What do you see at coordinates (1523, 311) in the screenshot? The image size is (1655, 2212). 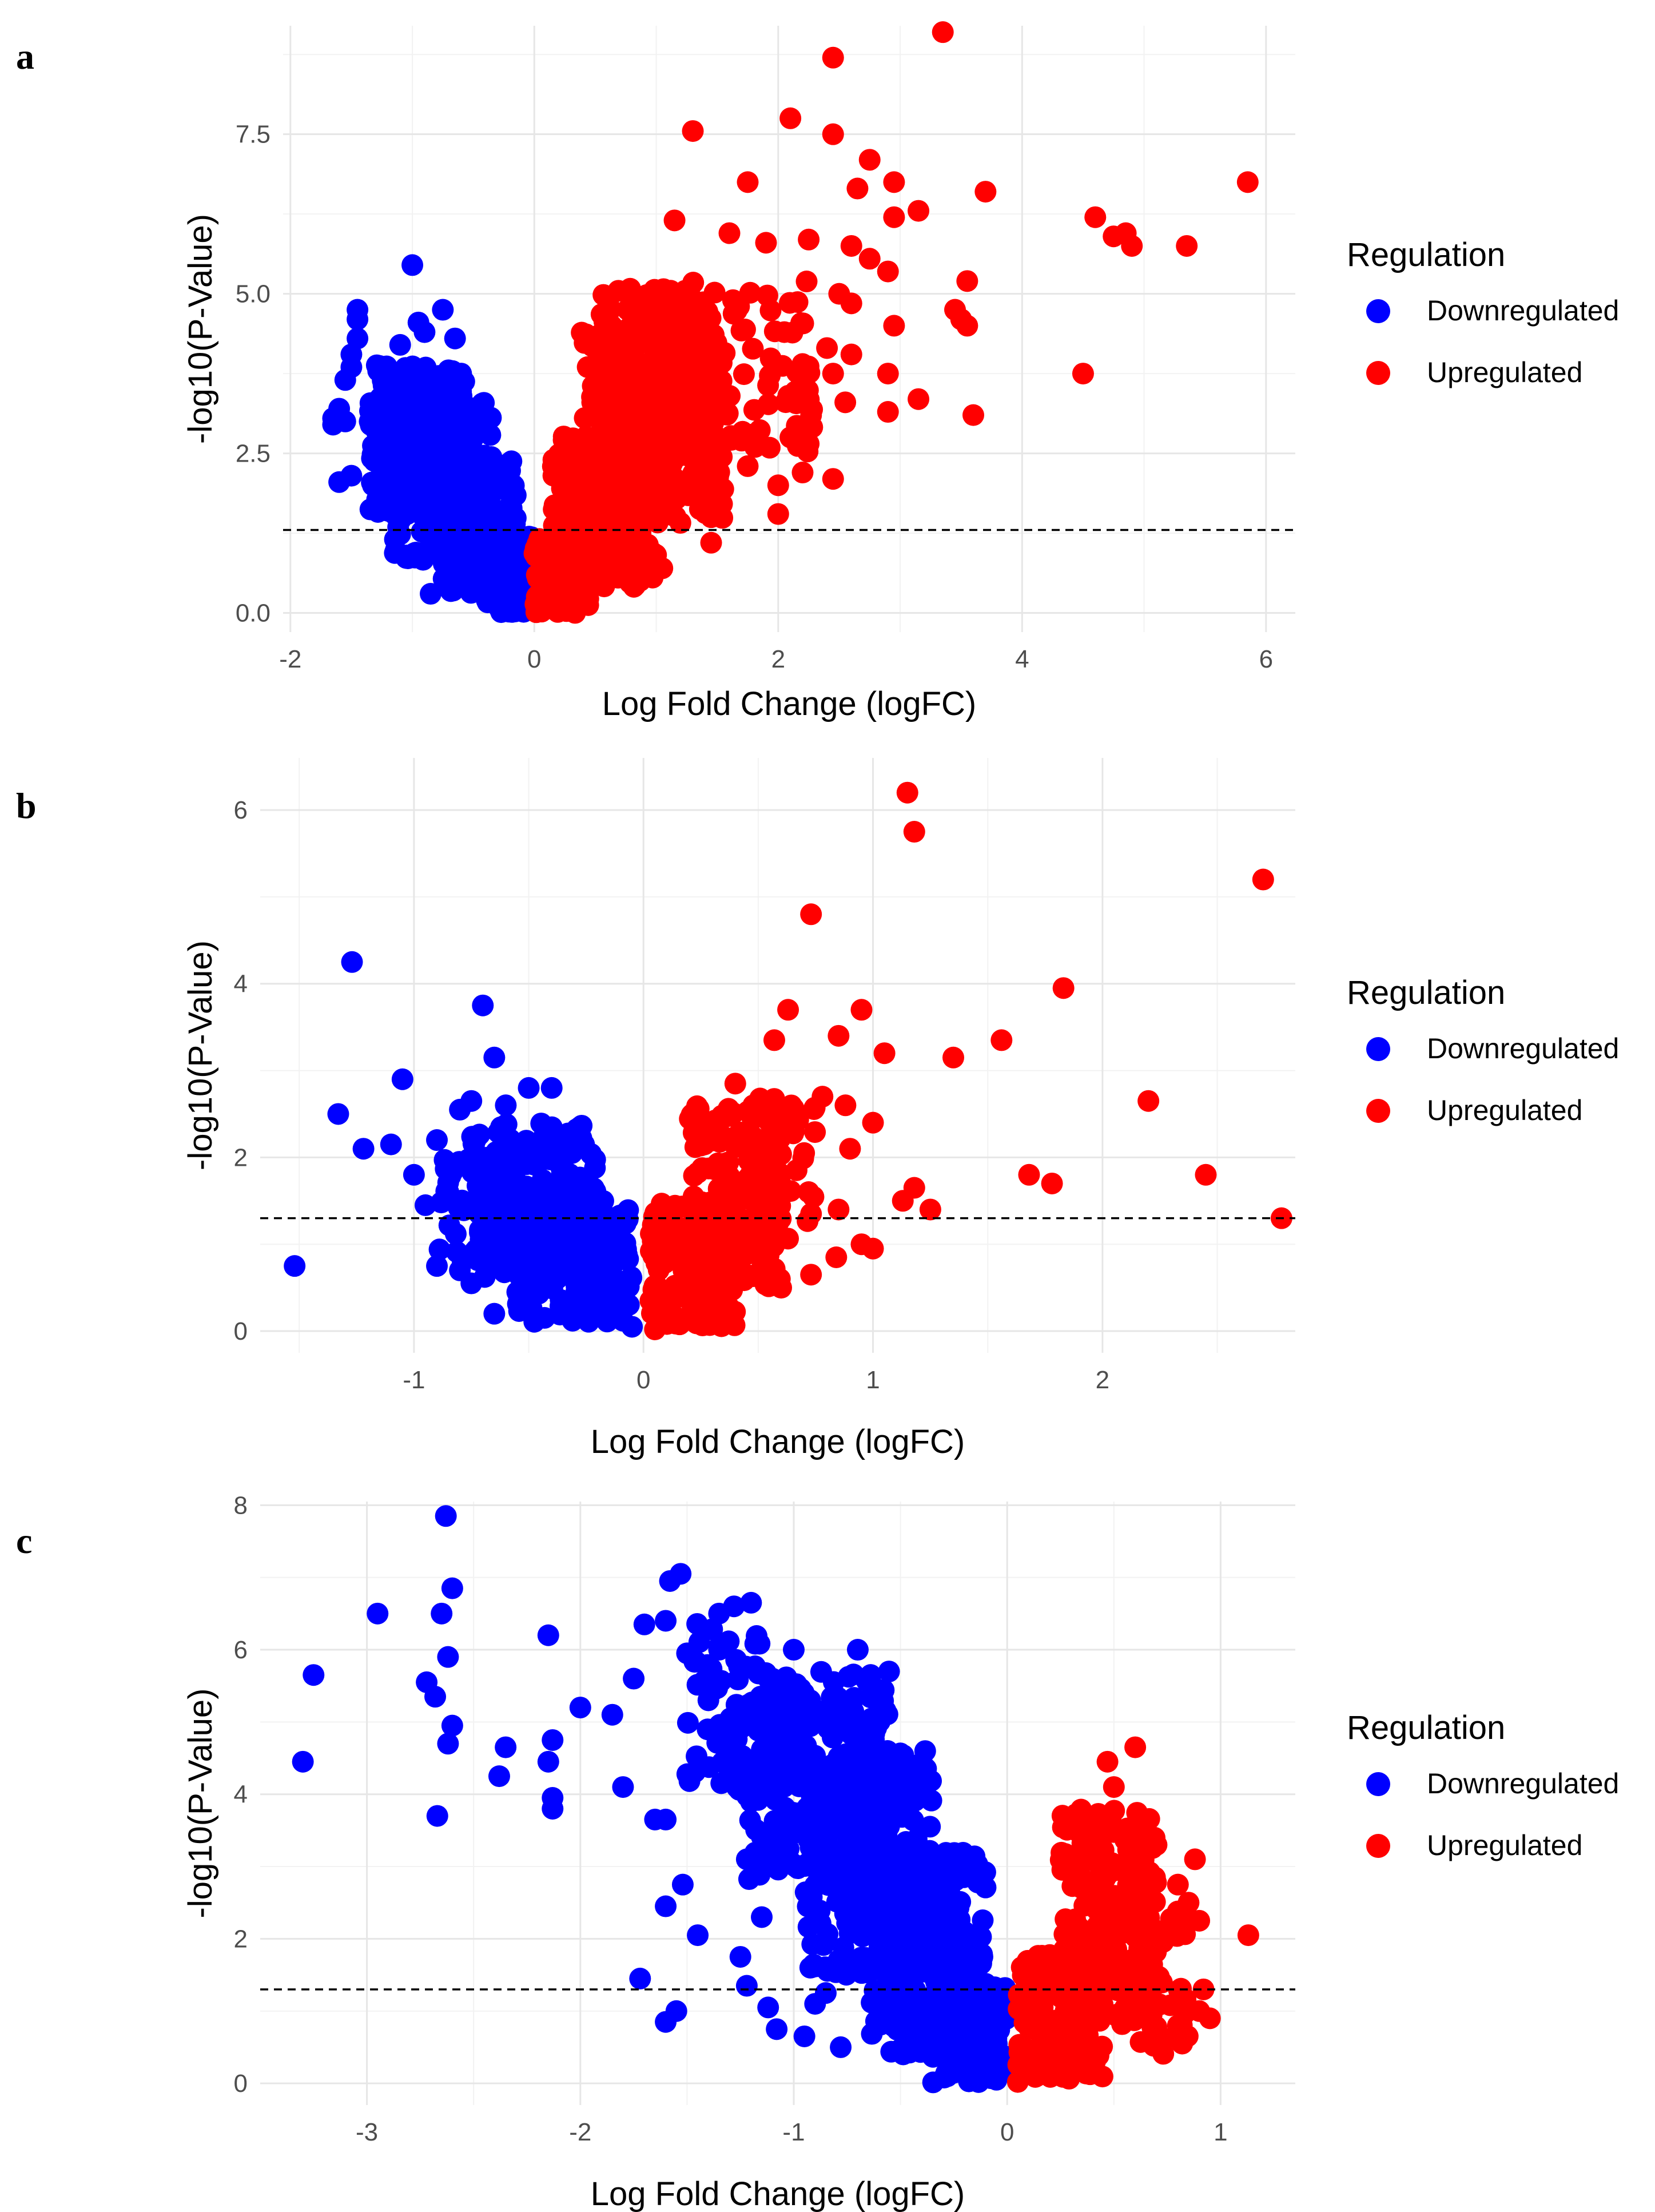 I see `legend-label: Downregulated` at bounding box center [1523, 311].